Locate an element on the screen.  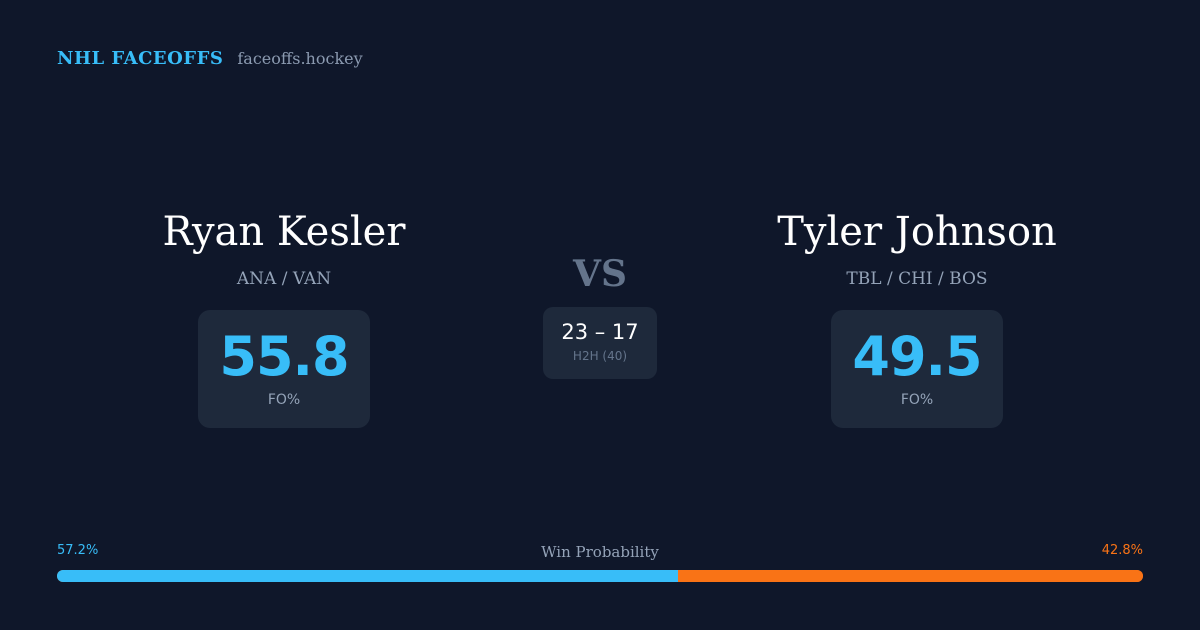
player-right-teams: TBL / CHI / BOS is located at coordinates (917, 279).